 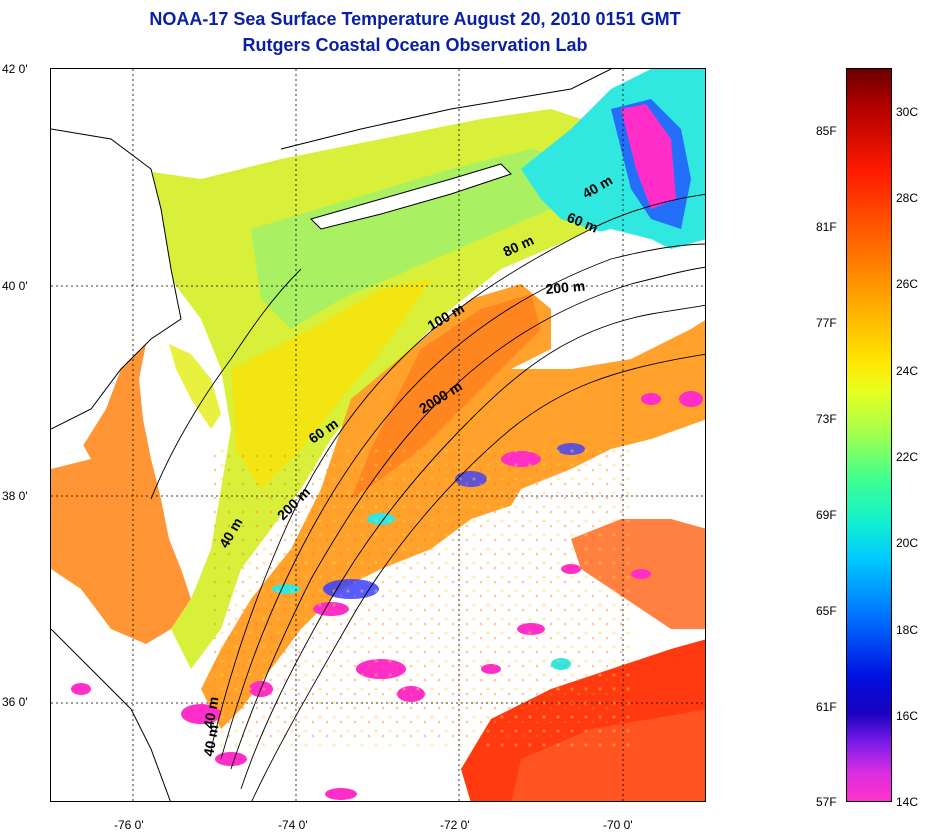 I want to click on cb-f-69: 69F, so click(x=826, y=515).